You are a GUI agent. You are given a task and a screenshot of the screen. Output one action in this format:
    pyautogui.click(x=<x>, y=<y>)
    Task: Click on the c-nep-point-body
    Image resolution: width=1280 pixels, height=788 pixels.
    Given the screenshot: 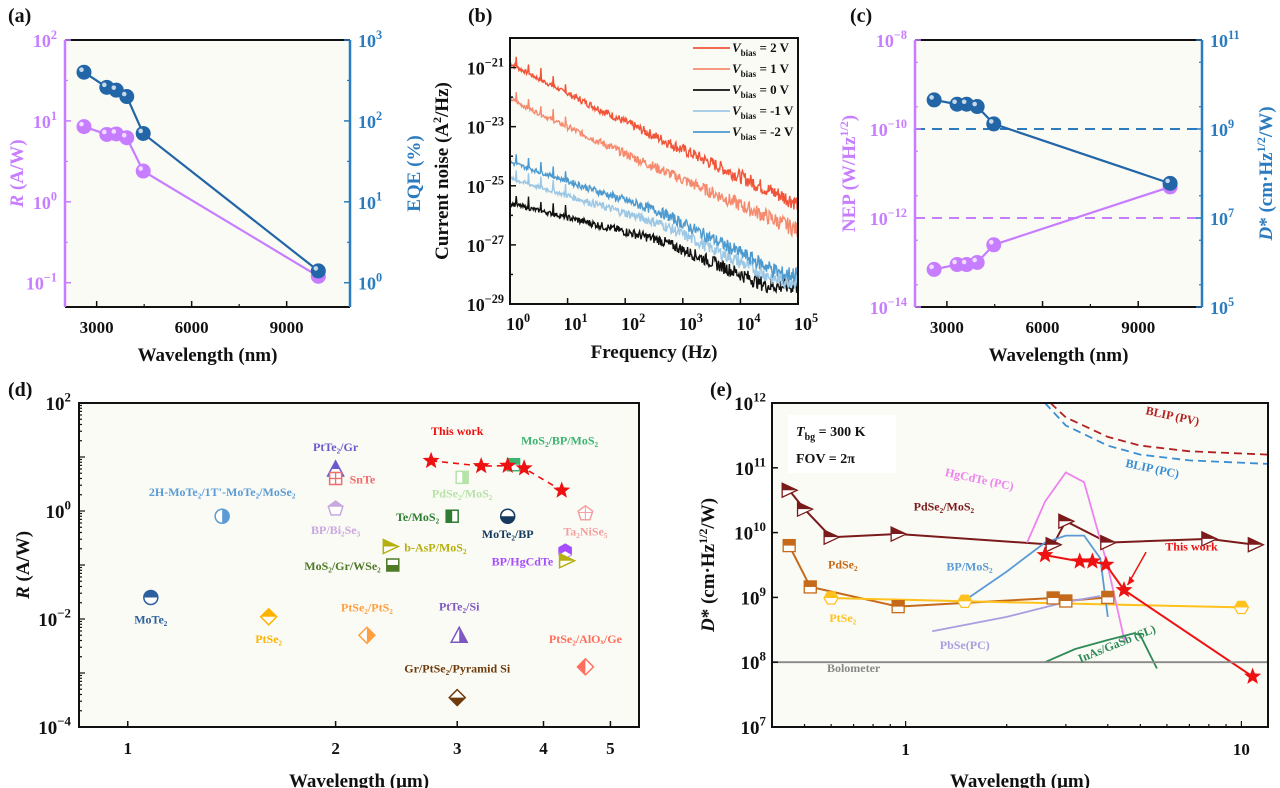 What is the action you would take?
    pyautogui.click(x=934, y=269)
    